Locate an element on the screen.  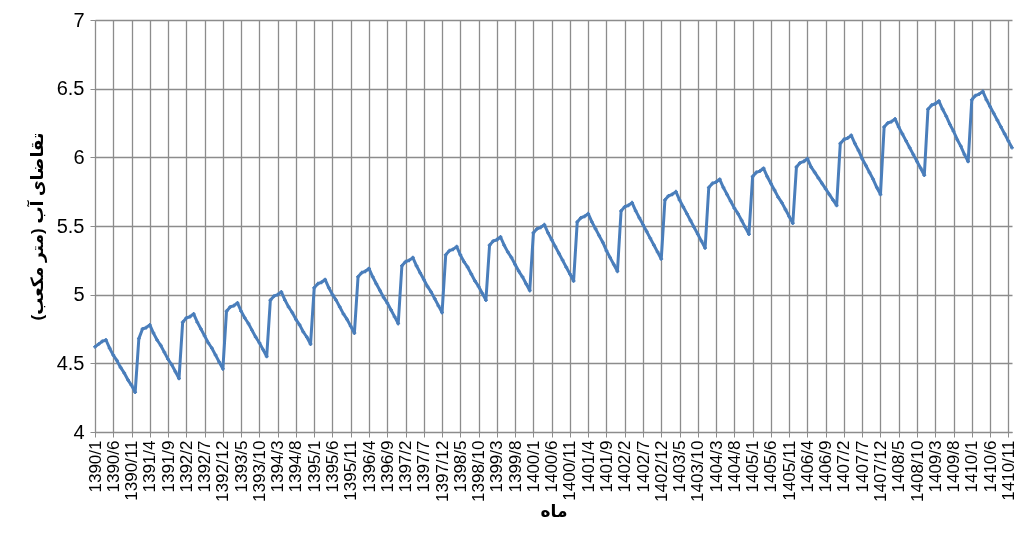
x-tick-label: 1400/11 is located at coordinates (570, 470).